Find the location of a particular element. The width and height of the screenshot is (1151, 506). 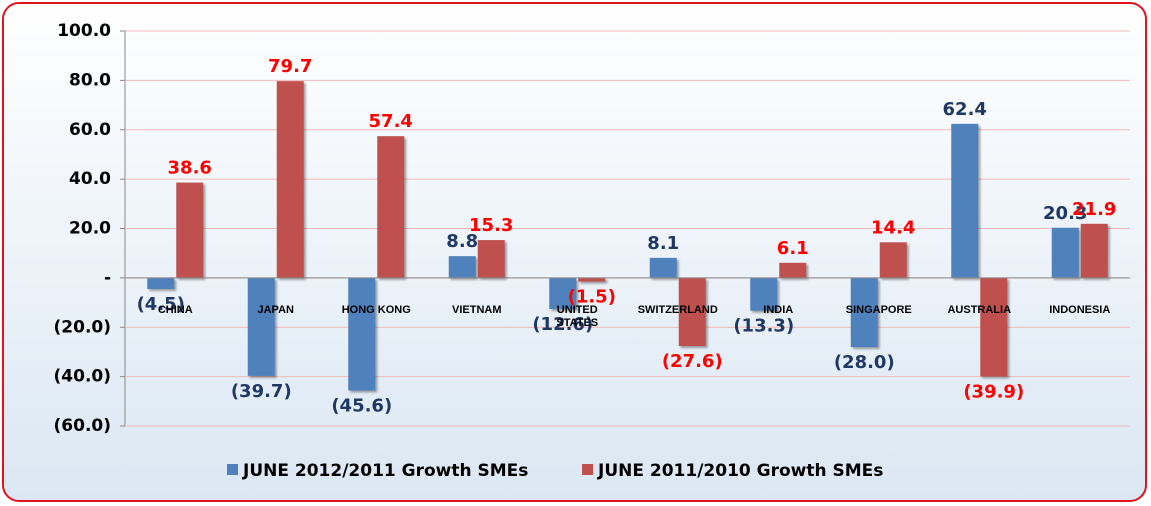

x-tick-label: AUSTRALIA is located at coordinates (979, 309).